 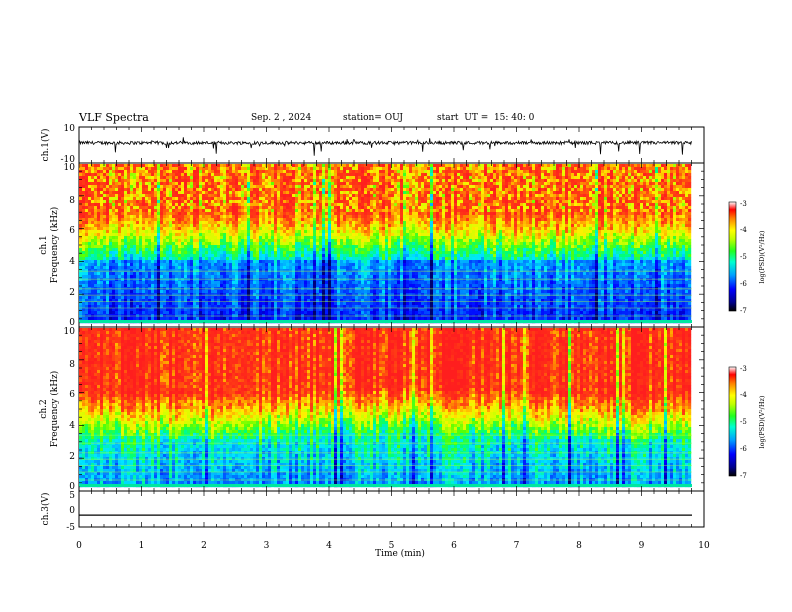 What do you see at coordinates (142, 546) in the screenshot?
I see `x-tick-label: 1` at bounding box center [142, 546].